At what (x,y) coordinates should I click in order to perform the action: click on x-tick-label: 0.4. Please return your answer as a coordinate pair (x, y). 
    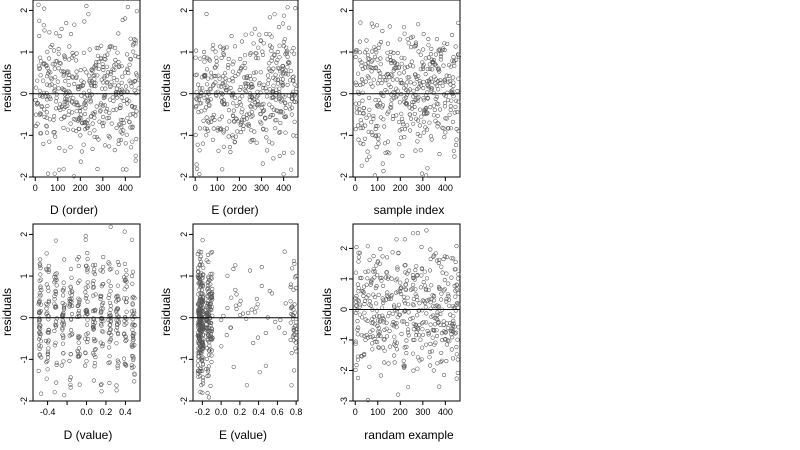
    Looking at the image, I should click on (125, 412).